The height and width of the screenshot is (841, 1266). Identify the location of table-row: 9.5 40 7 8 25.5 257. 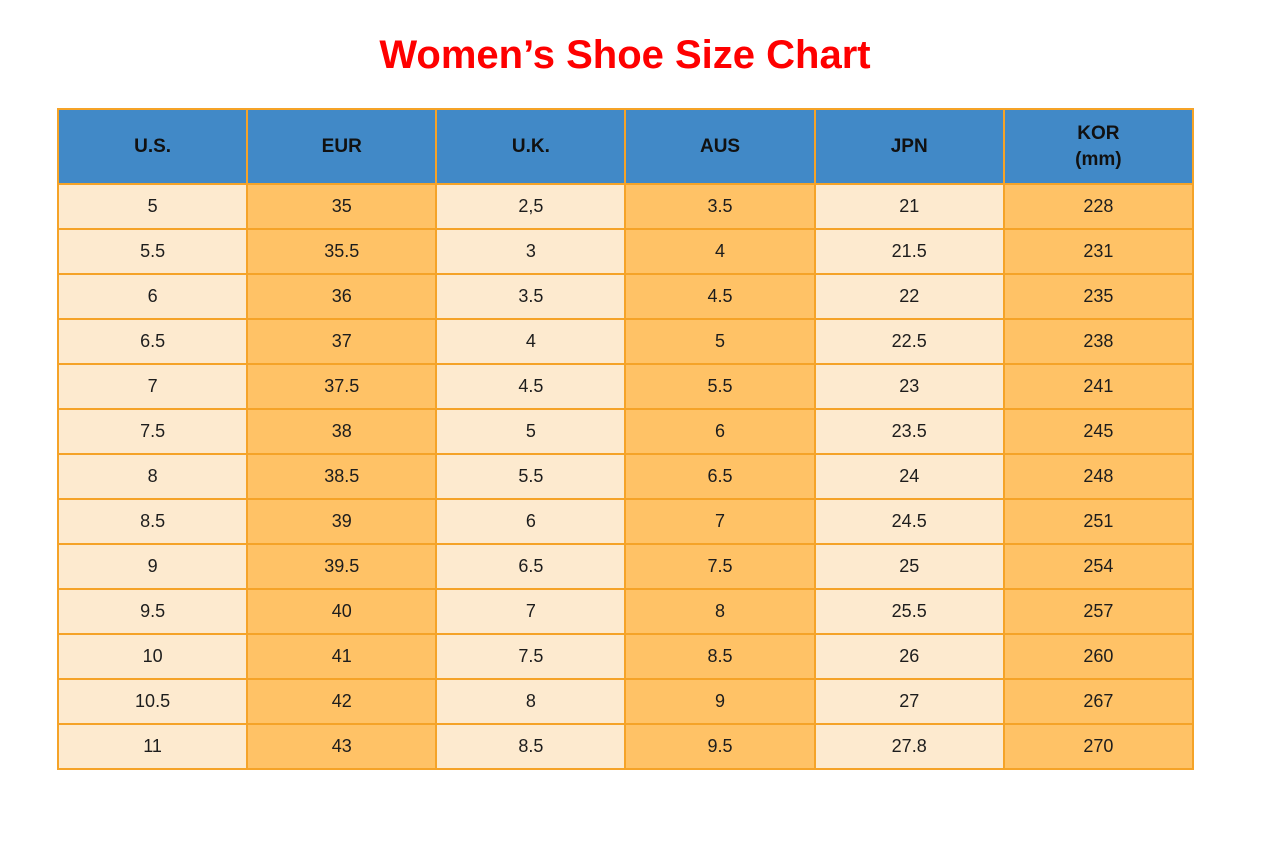
(625, 611).